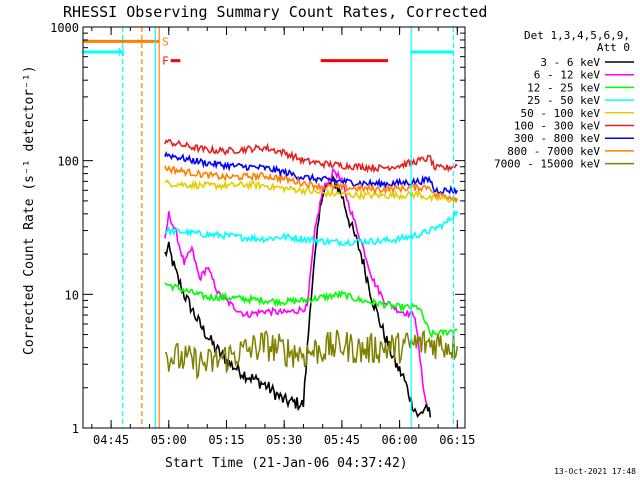 Image resolution: width=640 pixels, height=480 pixels. I want to click on y-tick-label-1: 1, so click(75, 429).